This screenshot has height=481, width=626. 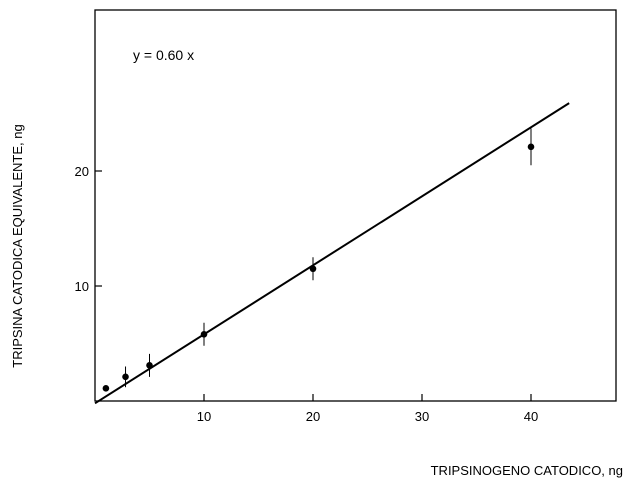 I want to click on x-tick-label: 30, so click(x=422, y=416).